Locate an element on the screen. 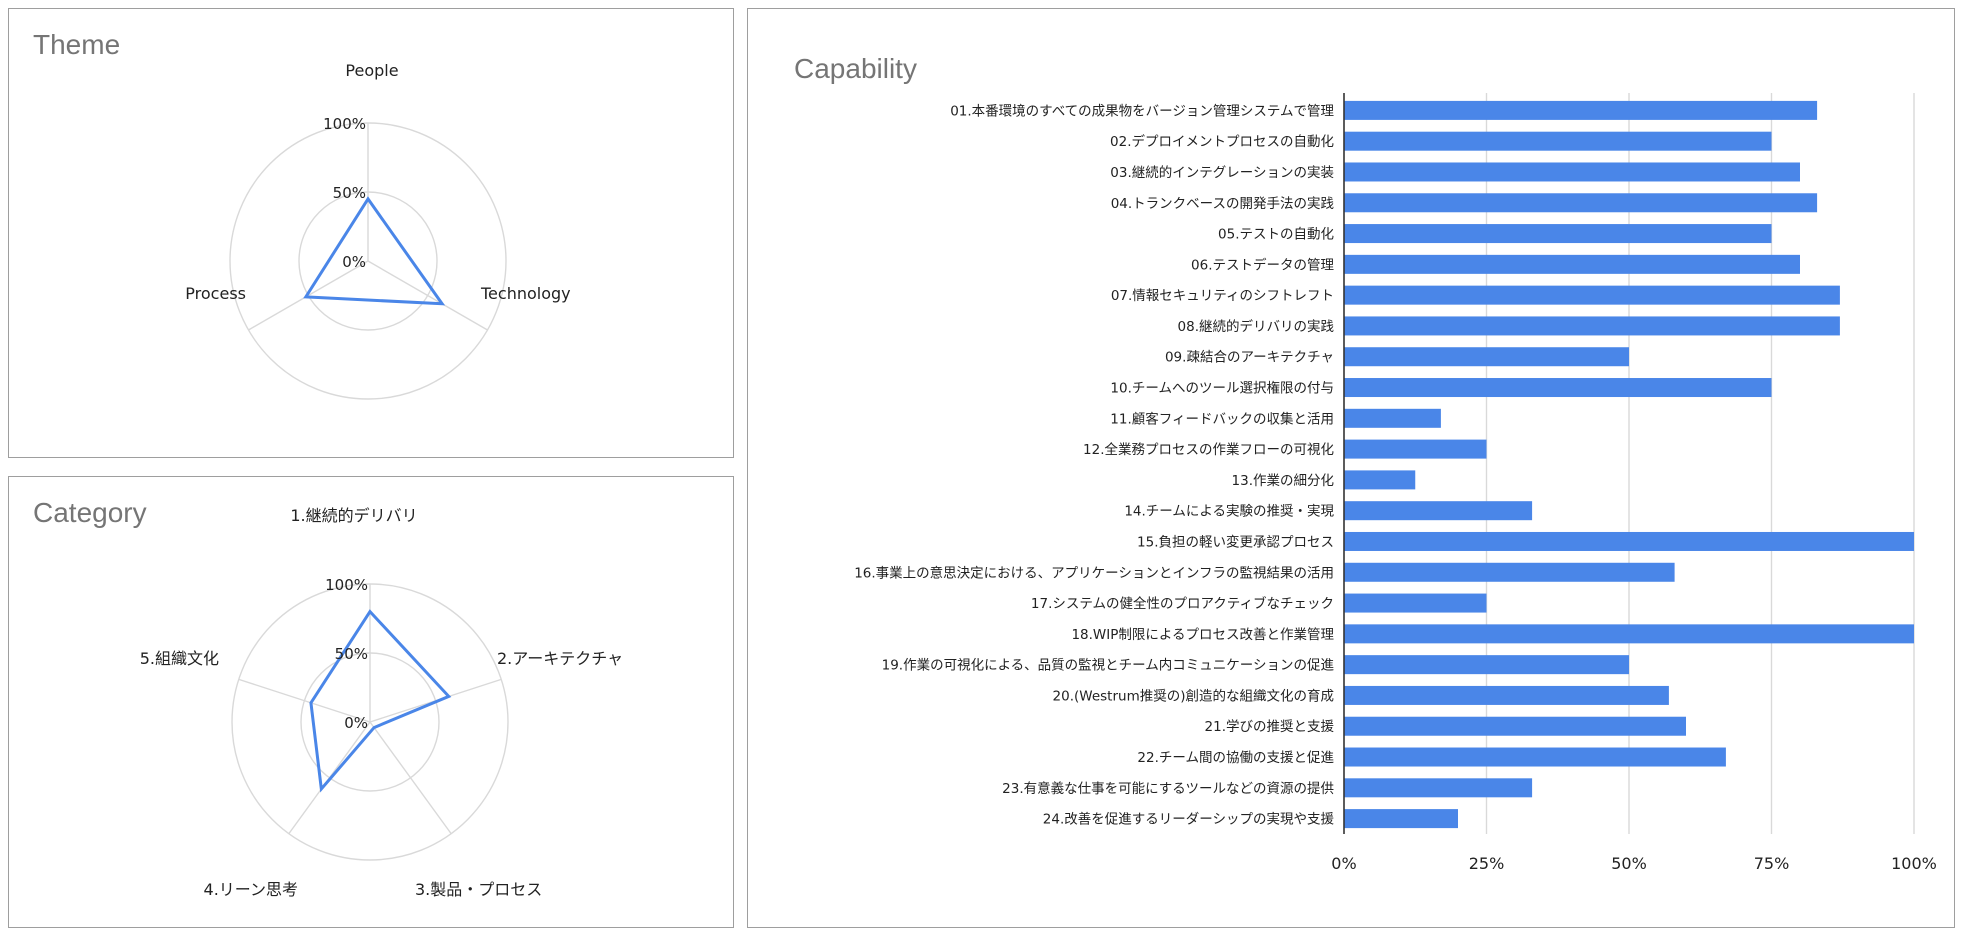  capability-category-label: 12.全業務プロセスの作業フローの可視化 is located at coordinates (1208, 449).